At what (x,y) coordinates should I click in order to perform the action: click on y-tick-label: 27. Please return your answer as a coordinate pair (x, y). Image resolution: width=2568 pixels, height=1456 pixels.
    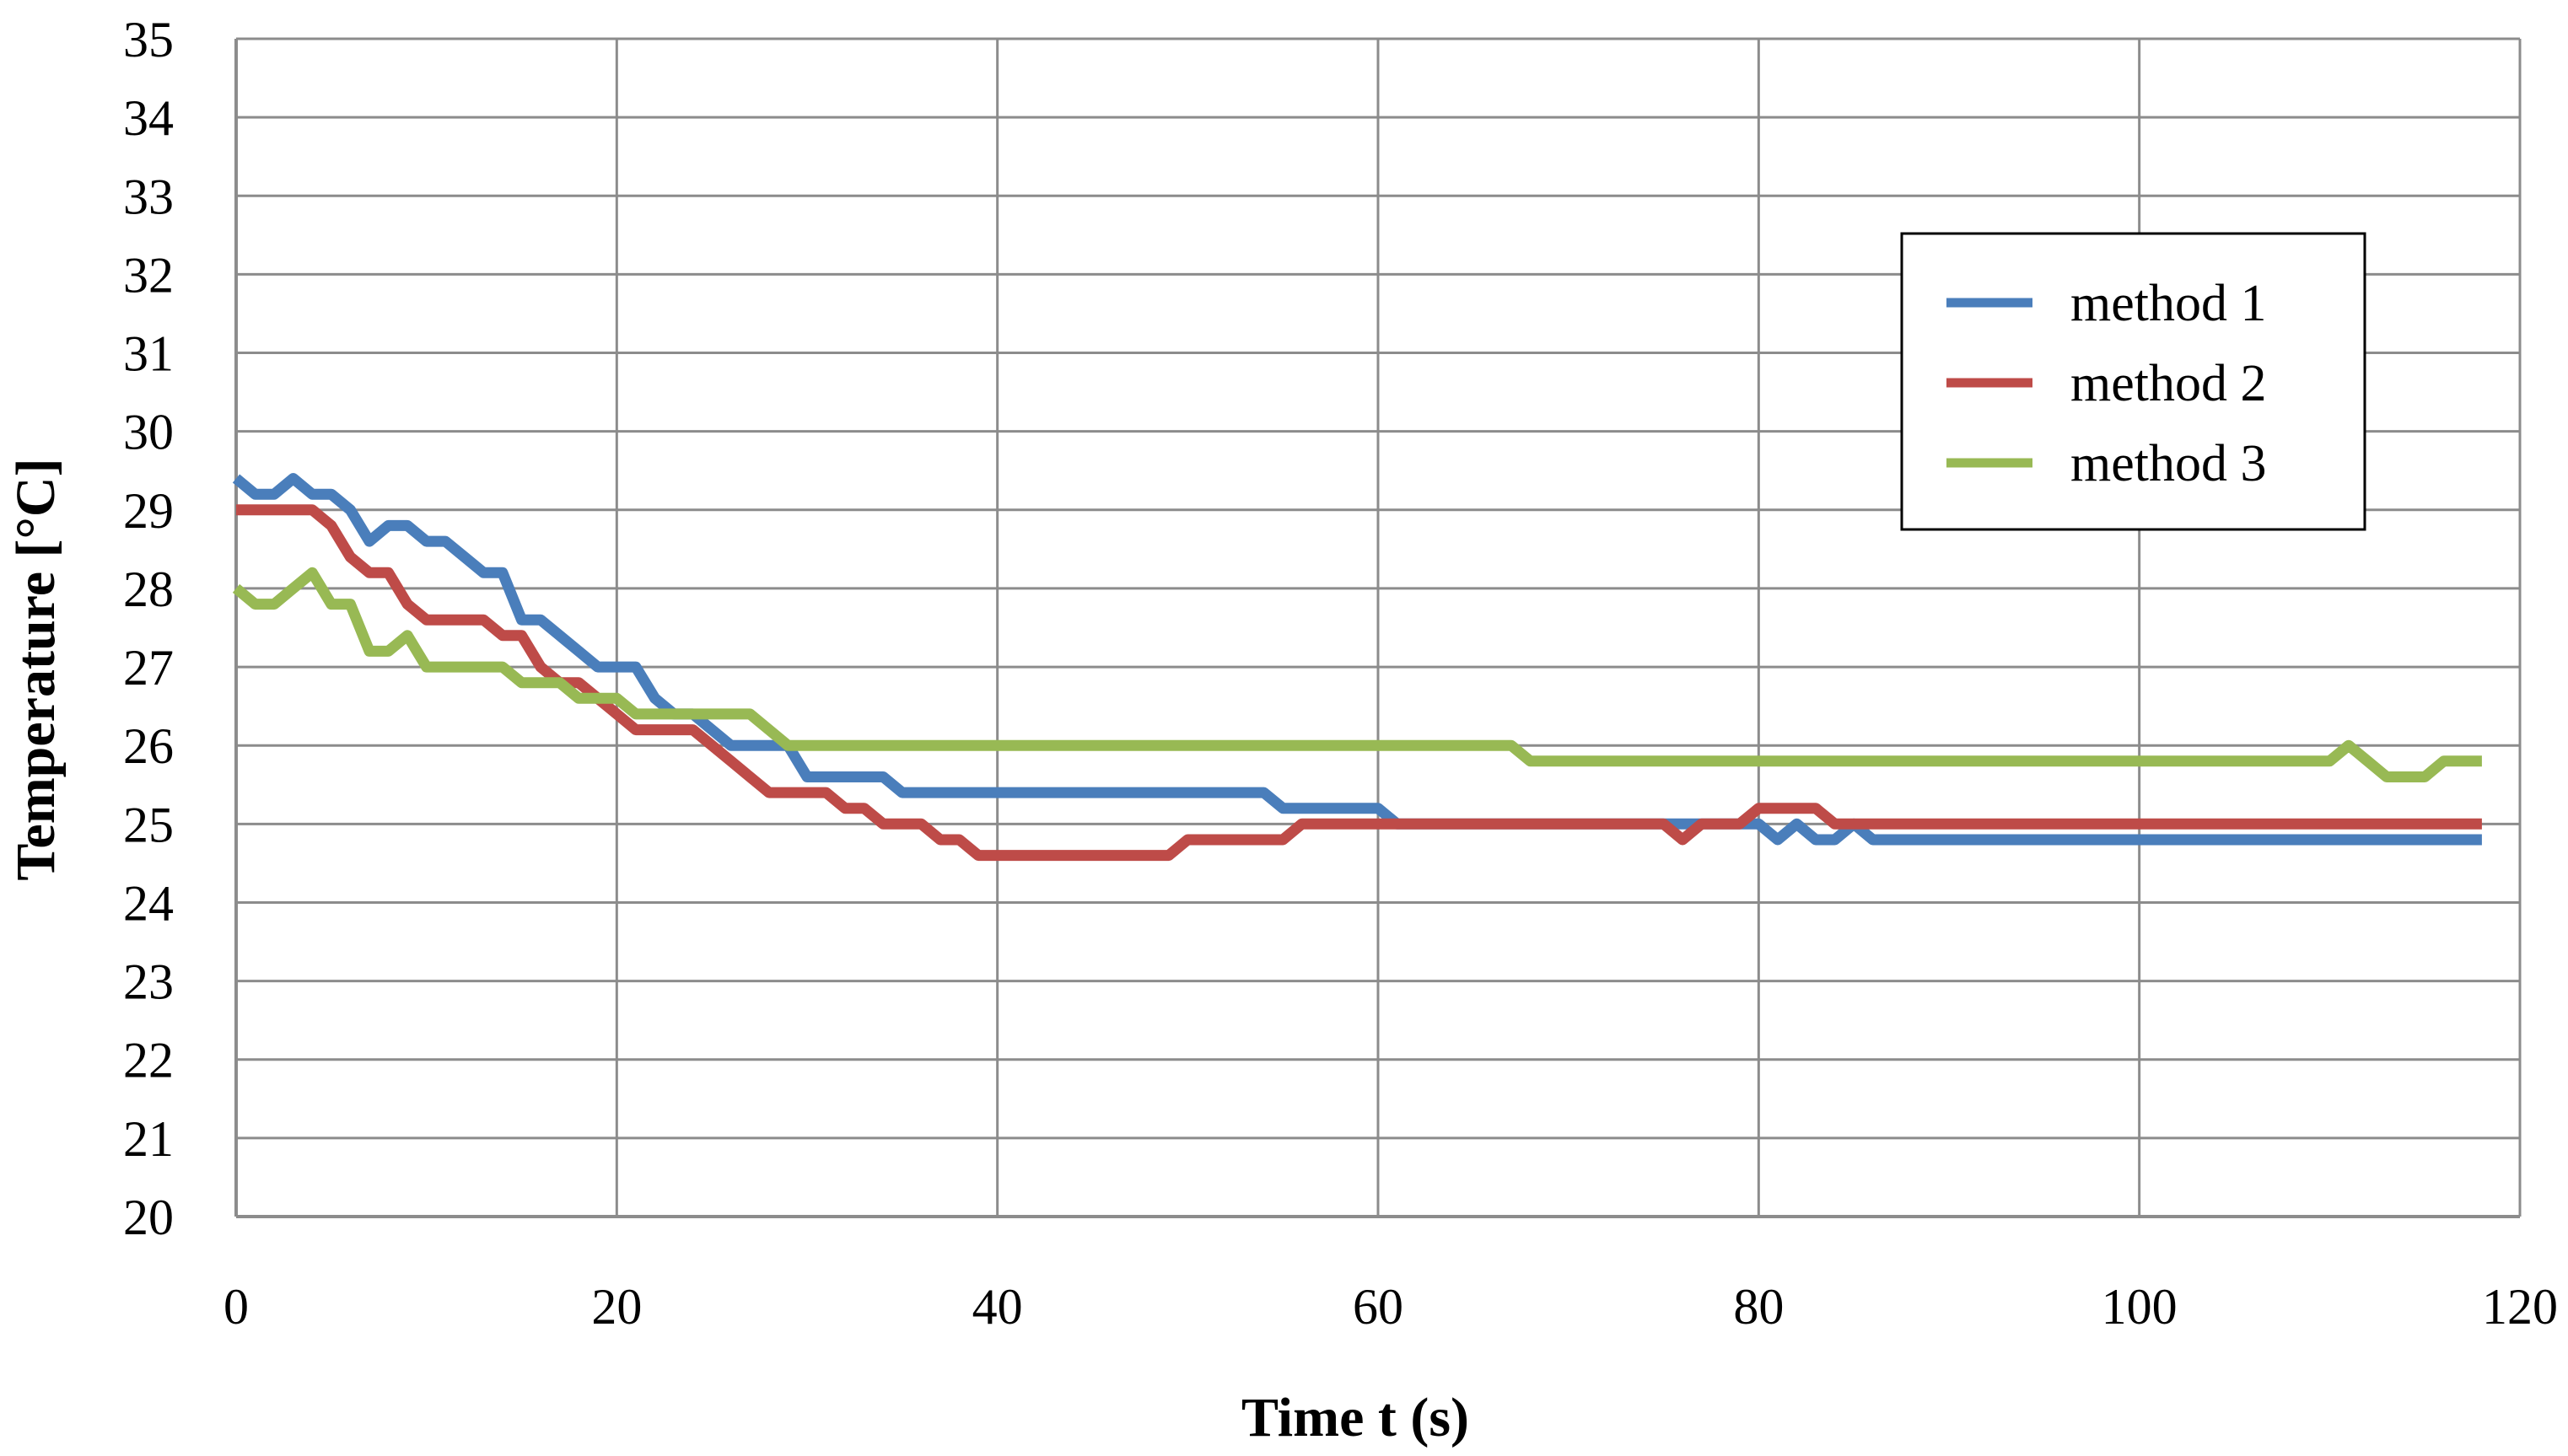
    Looking at the image, I should click on (149, 668).